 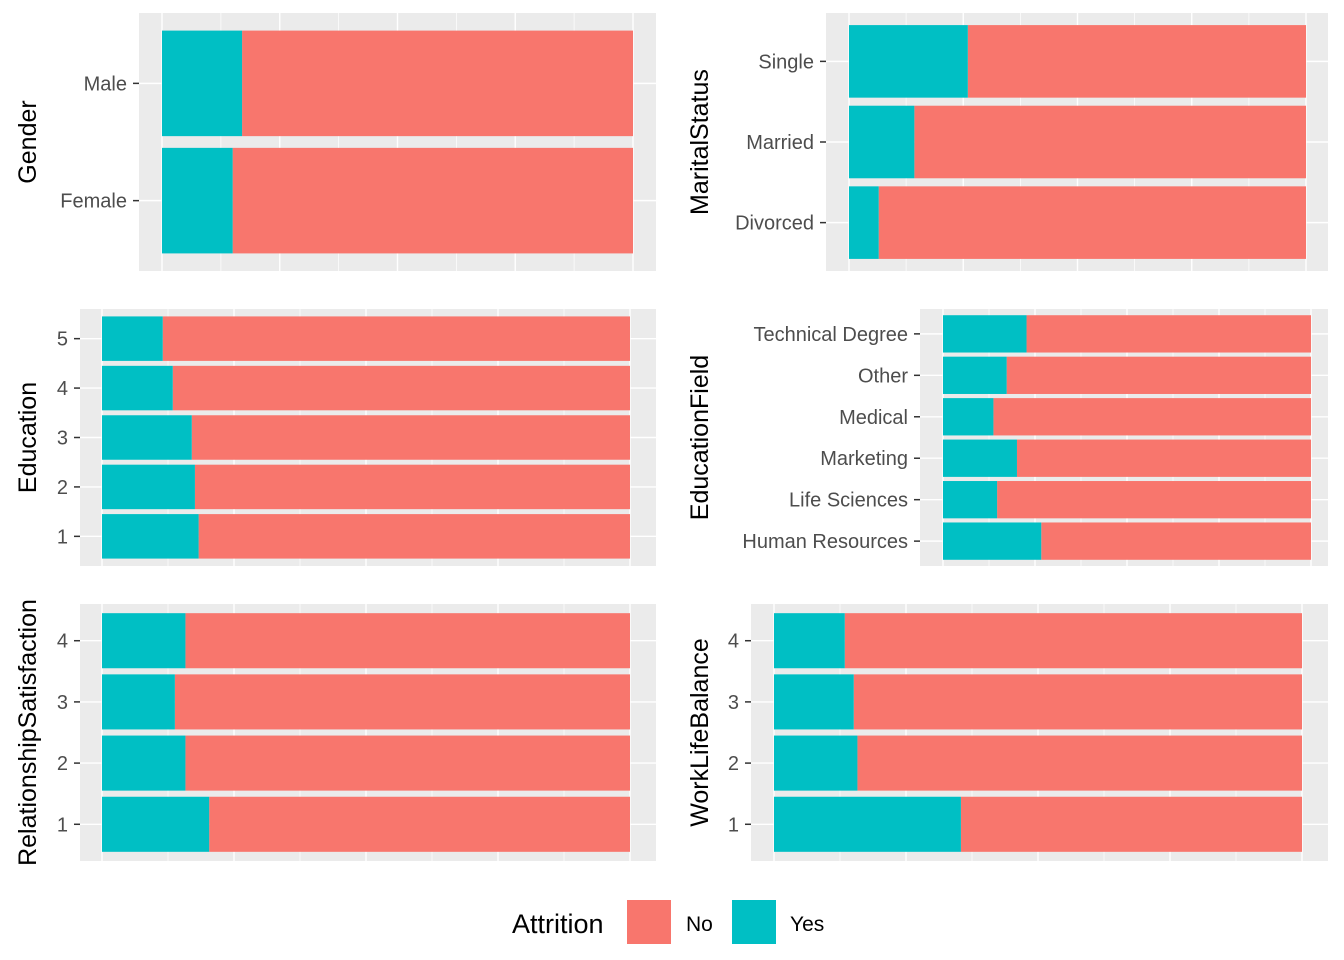 I want to click on facet-panel-3: 1 2 3 4 5 Education, so click(x=335, y=437).